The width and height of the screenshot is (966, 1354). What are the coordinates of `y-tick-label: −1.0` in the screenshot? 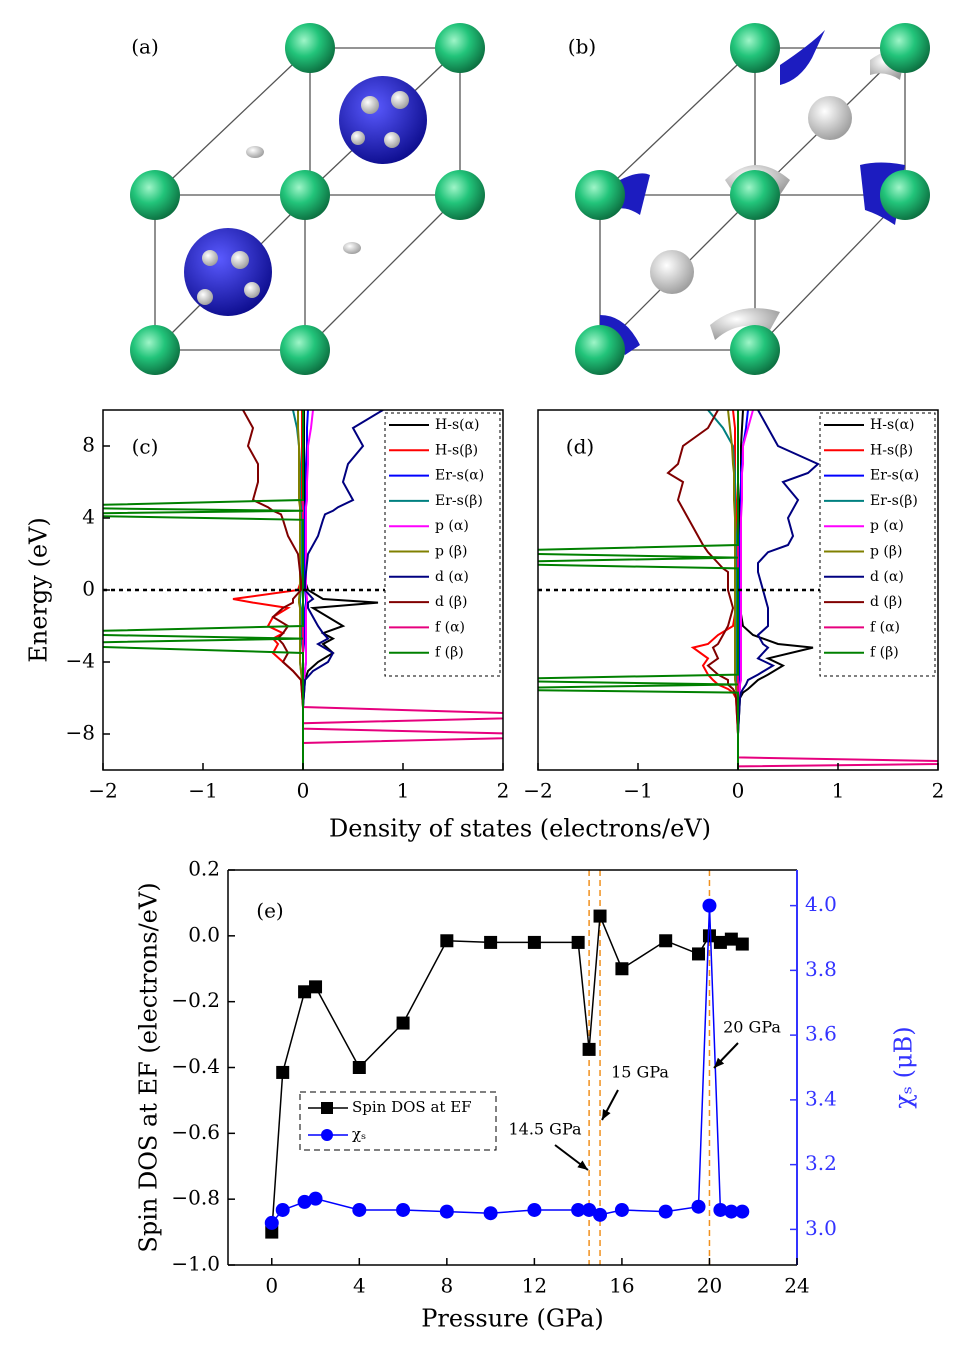 It's located at (195, 1264).